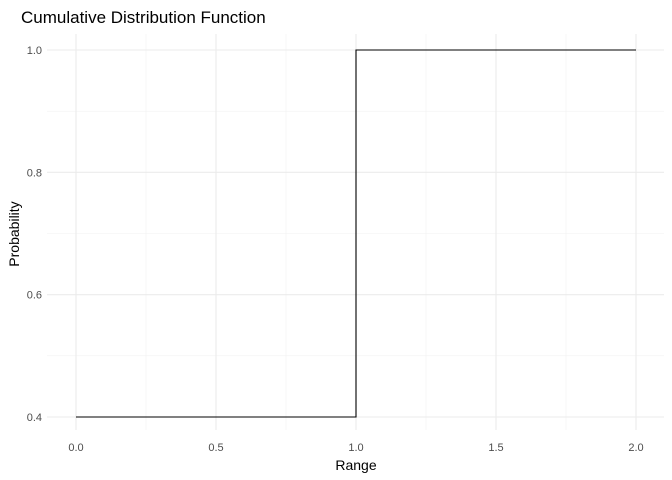 The width and height of the screenshot is (672, 480). I want to click on x-tick-label: 1.5, so click(495, 448).